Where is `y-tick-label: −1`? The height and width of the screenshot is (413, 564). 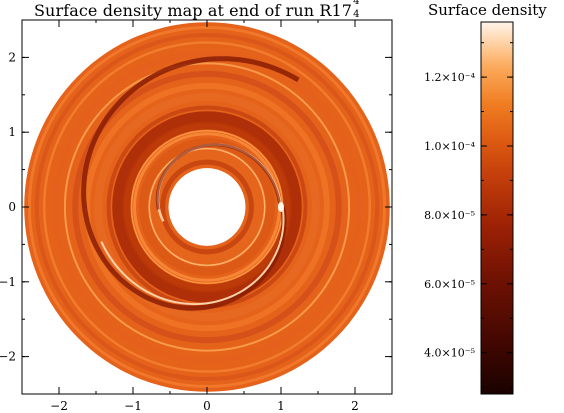 y-tick-label: −1 is located at coordinates (8, 282).